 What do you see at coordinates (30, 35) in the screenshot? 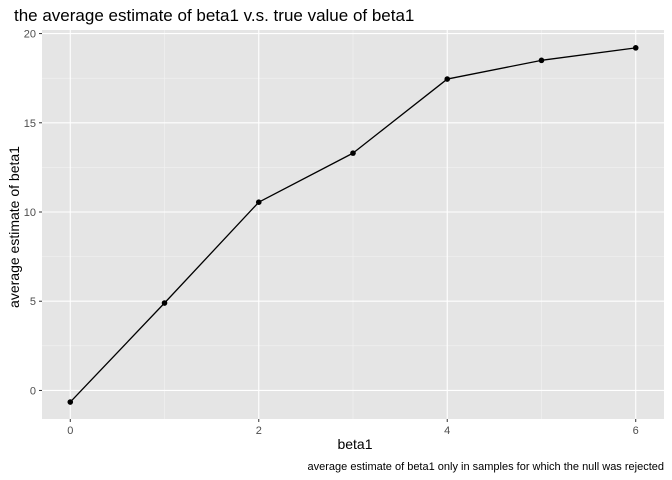
I see `y-tick-label: 20` at bounding box center [30, 35].